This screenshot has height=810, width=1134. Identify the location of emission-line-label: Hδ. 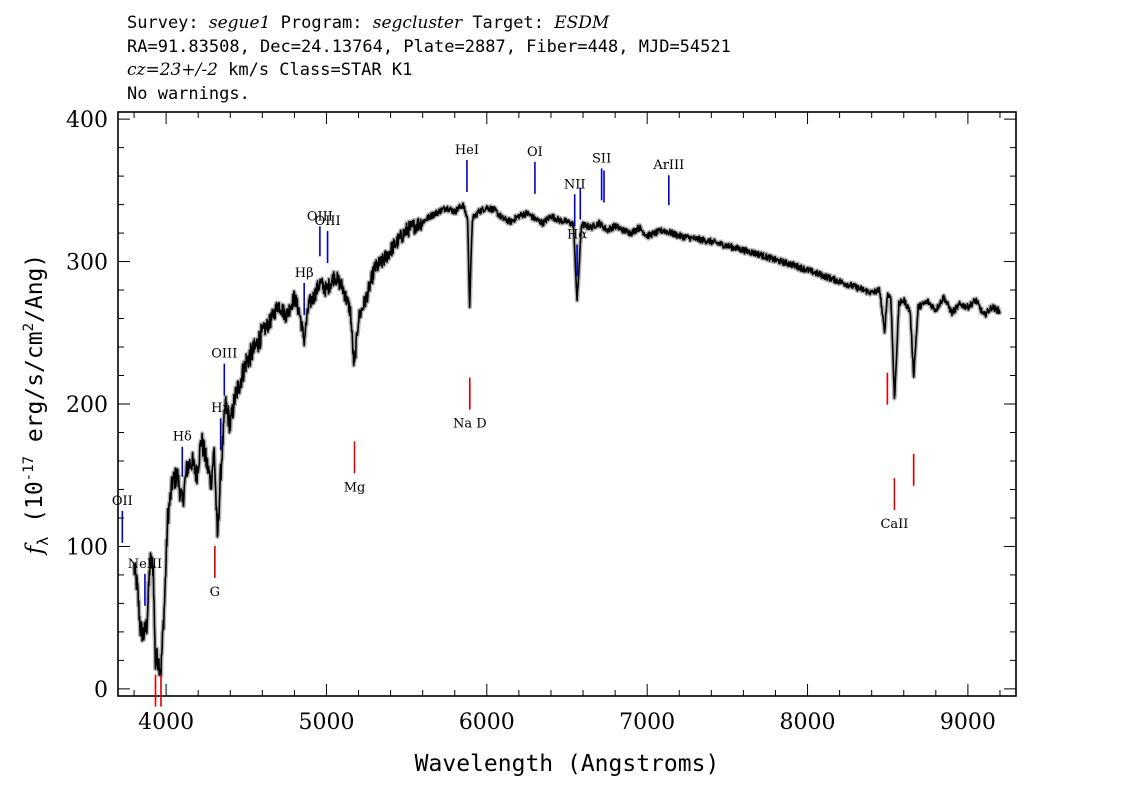
(182, 437).